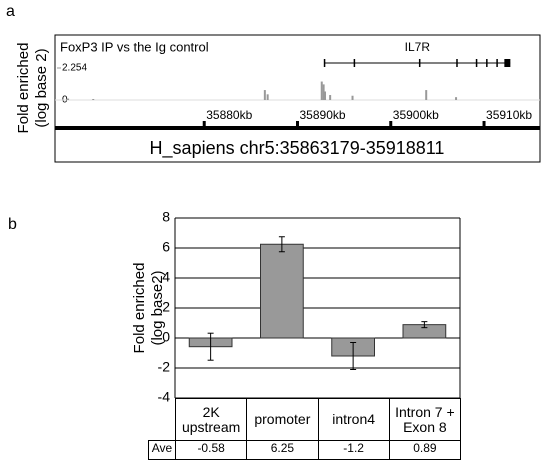  Describe the element at coordinates (282, 419) in the screenshot. I see `category-cell: promoter` at that location.